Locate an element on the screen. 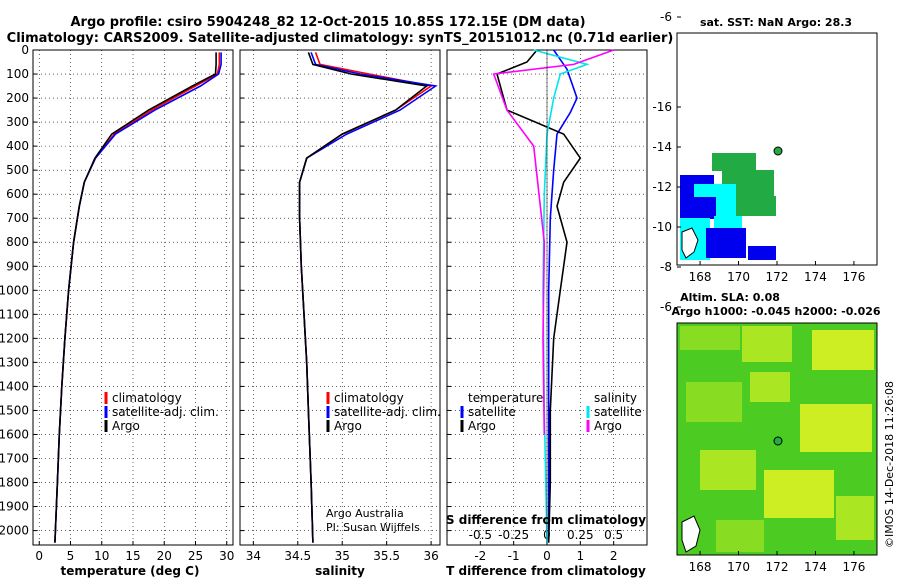 Image resolution: width=900 pixels, height=580 pixels. sla-x-ticks: 168 170 172 174 176 is located at coordinates (777, 562).